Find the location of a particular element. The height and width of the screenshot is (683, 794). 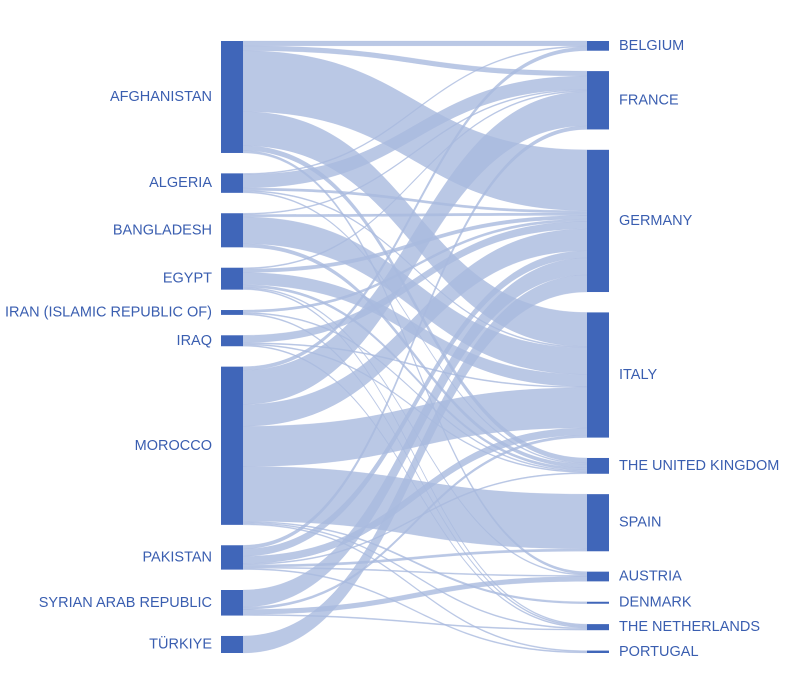

target-node-france is located at coordinates (598, 100).